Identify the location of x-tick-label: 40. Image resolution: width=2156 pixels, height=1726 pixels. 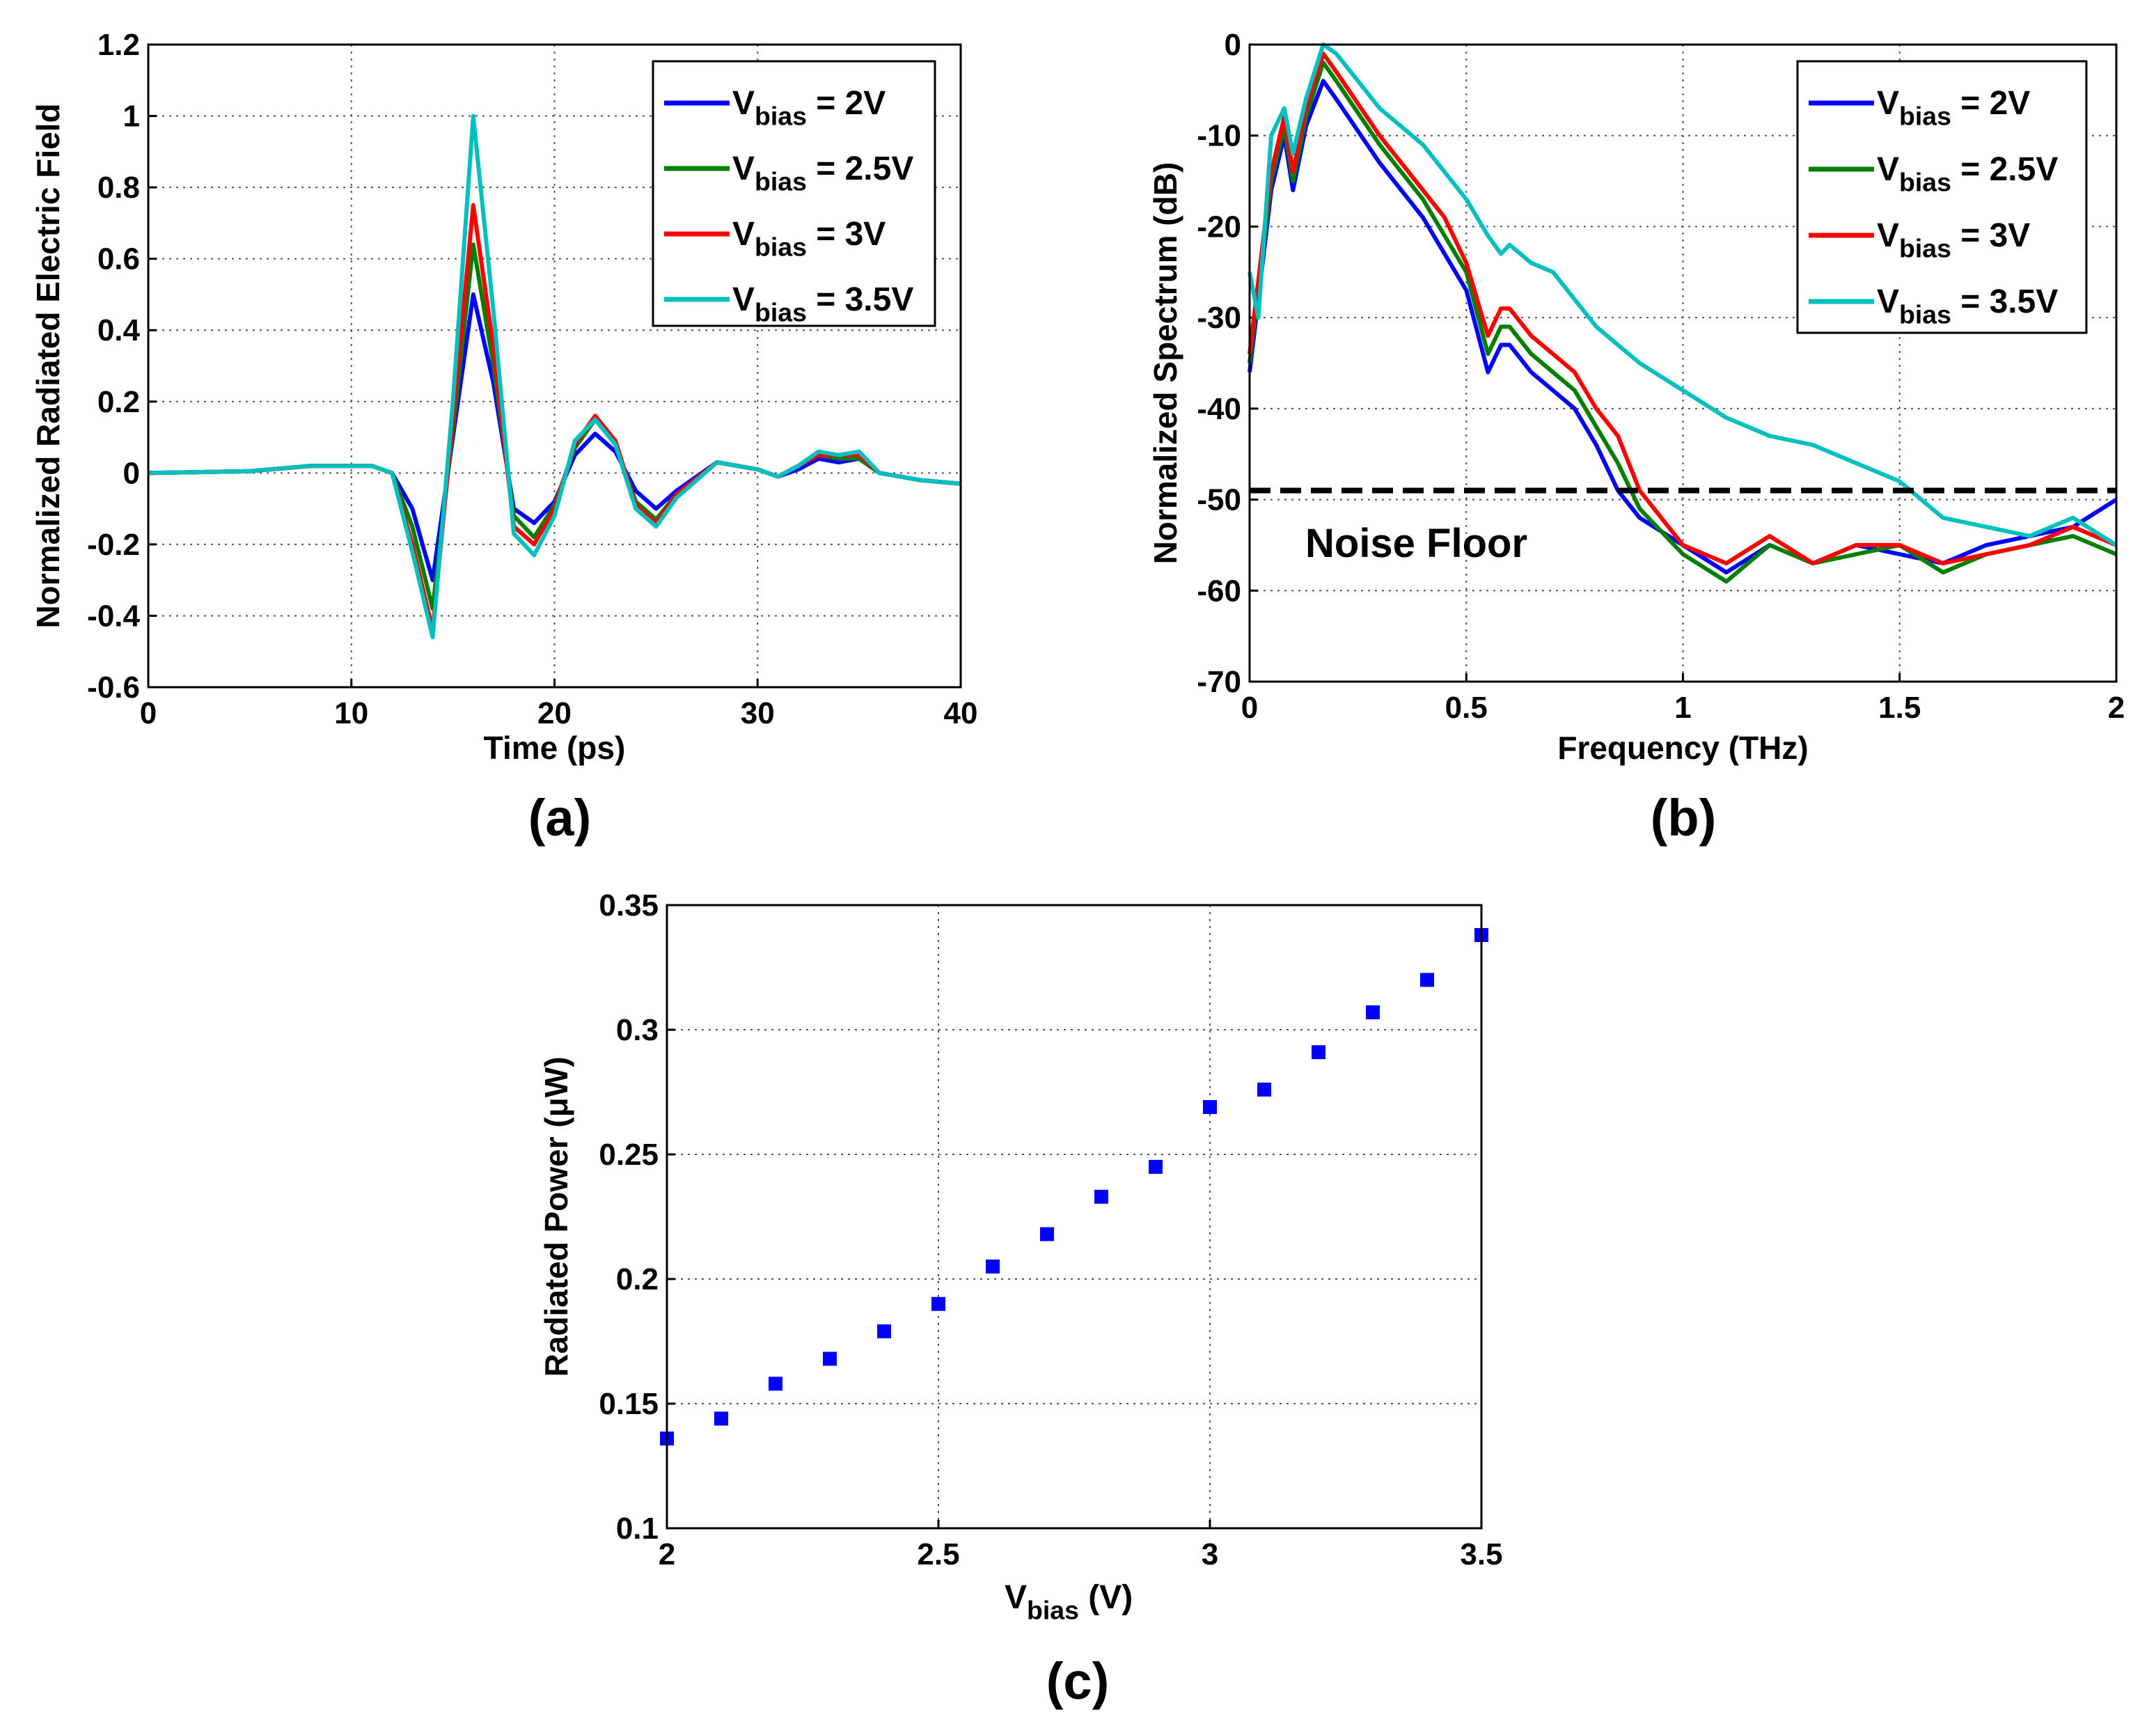
(961, 713).